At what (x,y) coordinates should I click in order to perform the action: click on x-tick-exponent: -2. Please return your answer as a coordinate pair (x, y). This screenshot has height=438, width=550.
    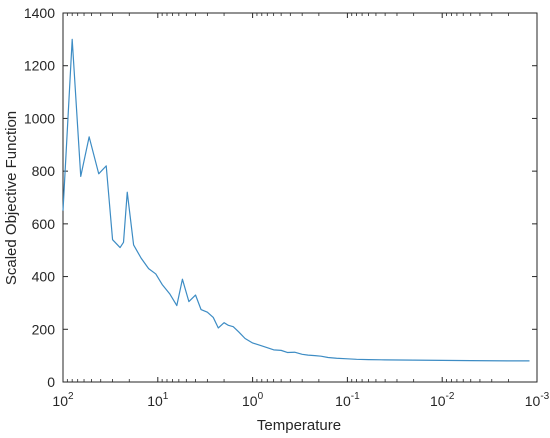
    Looking at the image, I should click on (450, 396).